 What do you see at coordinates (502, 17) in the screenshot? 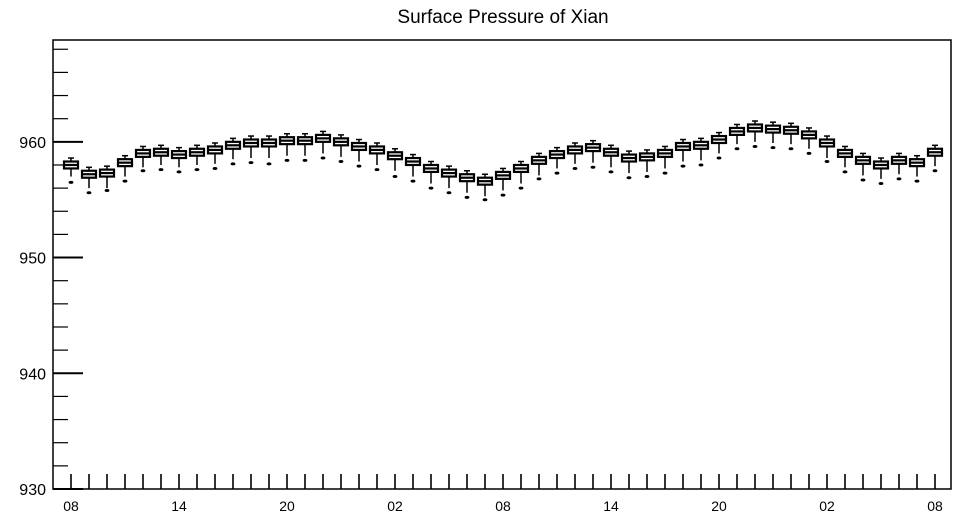
I see `chart-title: Surface Pressure of Xian` at bounding box center [502, 17].